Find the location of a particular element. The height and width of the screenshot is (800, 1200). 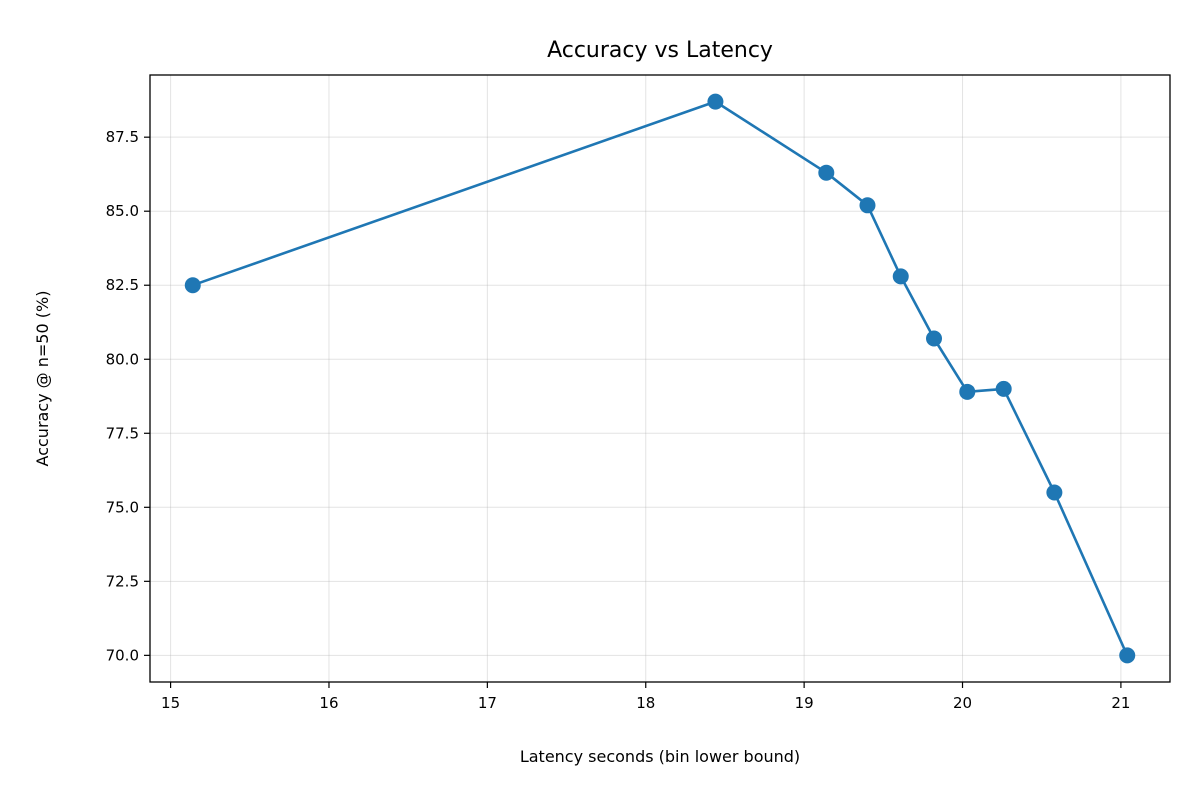

x-tick-label: 15 is located at coordinates (170, 703).